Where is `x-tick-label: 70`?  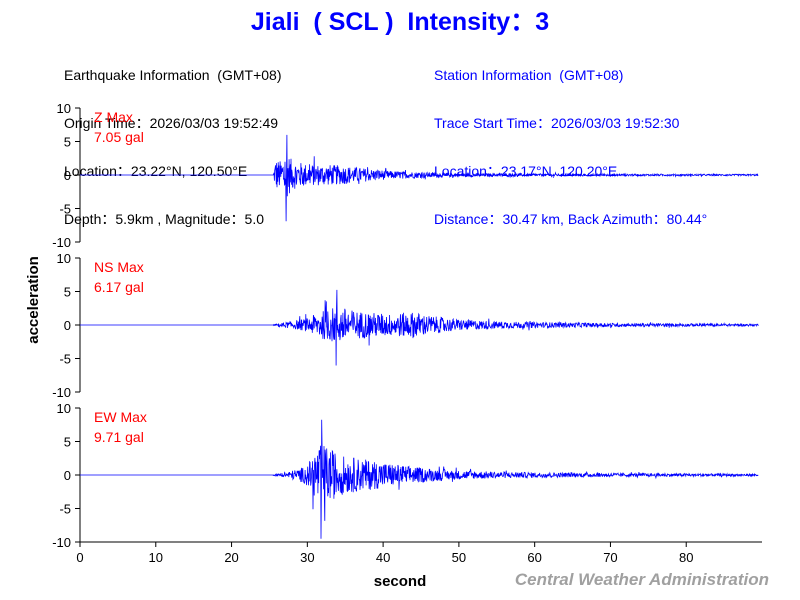 x-tick-label: 70 is located at coordinates (610, 557).